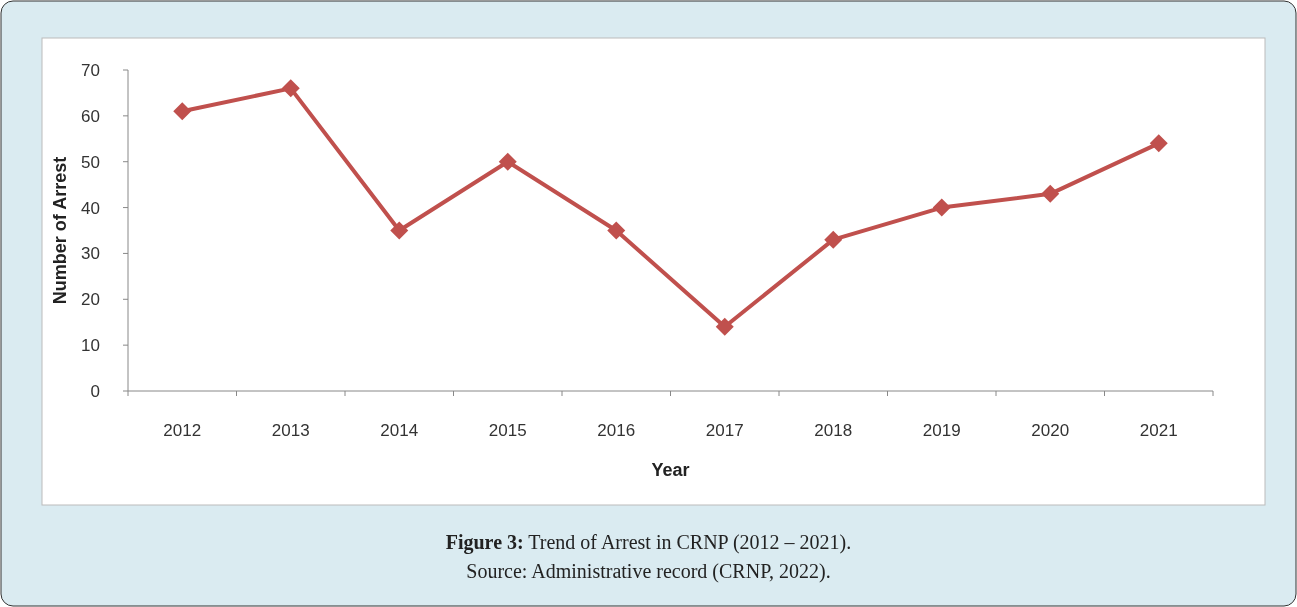 The image size is (1297, 607). I want to click on y-tick-label: 10, so click(90, 346).